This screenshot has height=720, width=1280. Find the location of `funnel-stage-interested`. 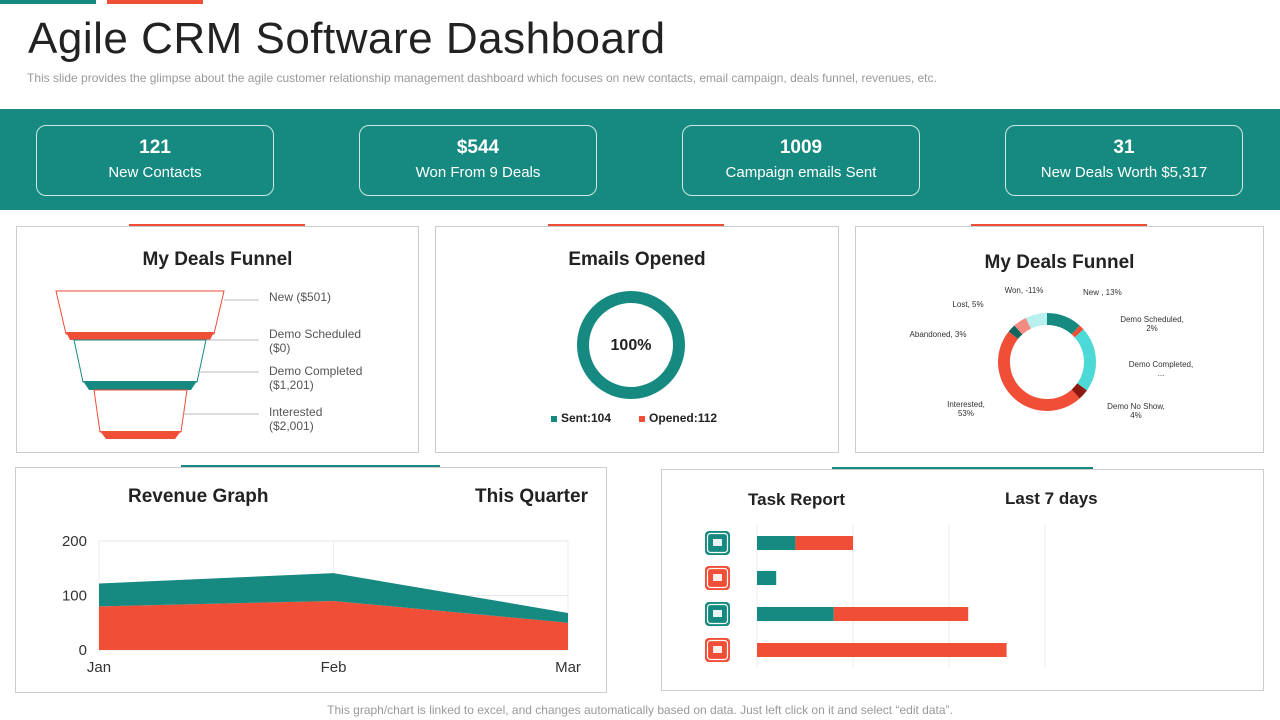

funnel-stage-interested is located at coordinates (140, 411).